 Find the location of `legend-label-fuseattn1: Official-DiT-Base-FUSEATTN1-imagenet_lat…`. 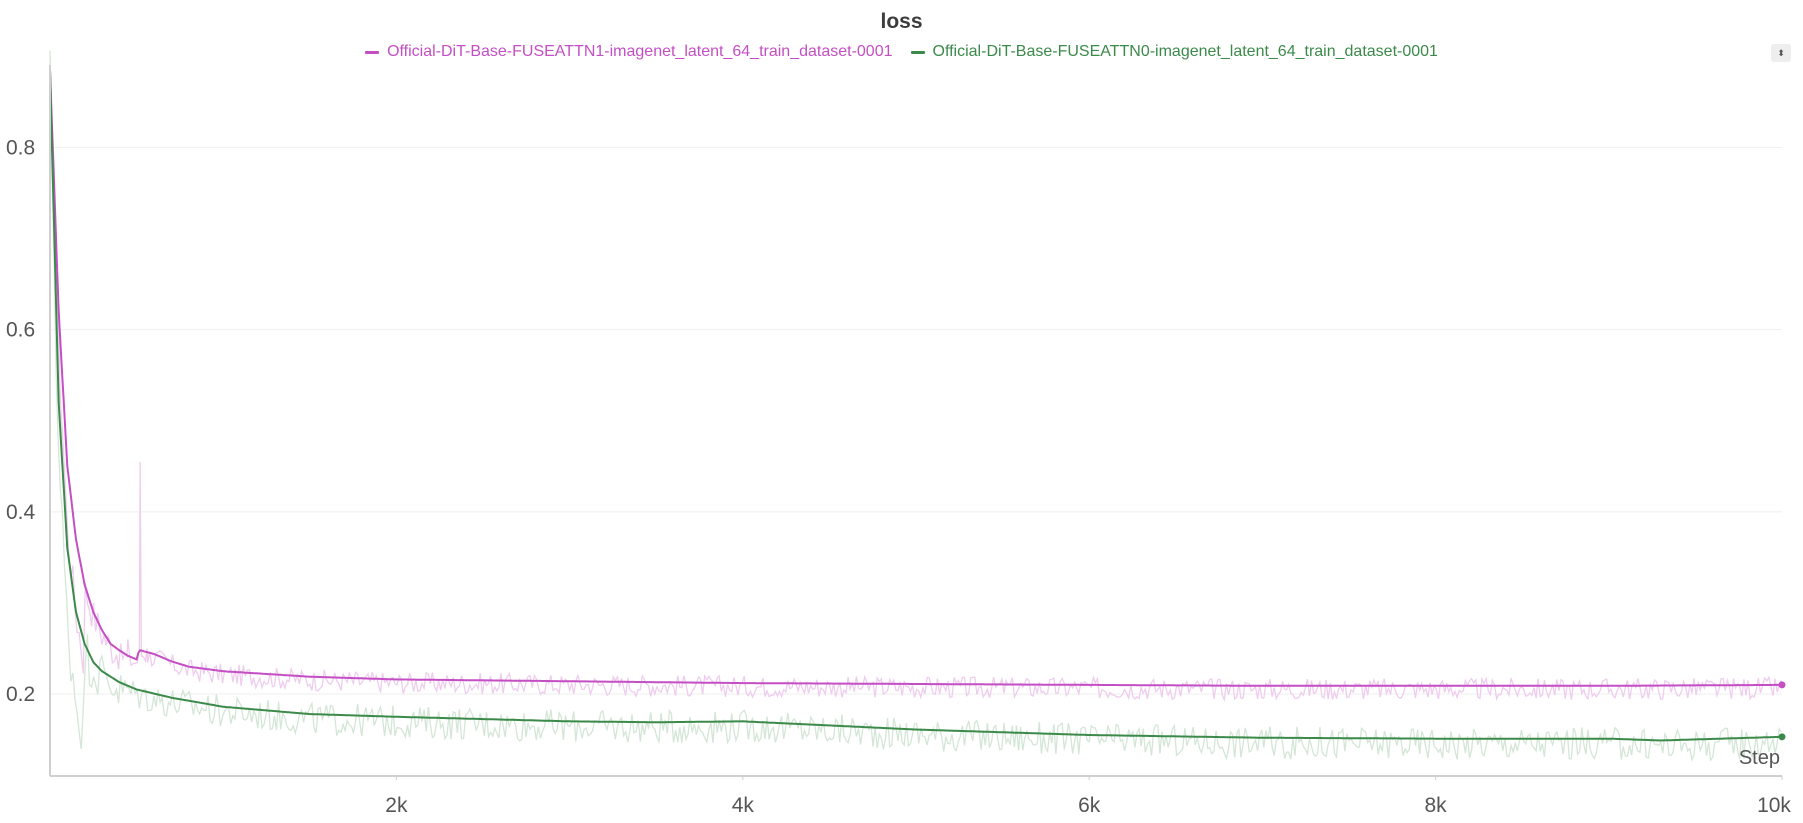

legend-label-fuseattn1: Official-DiT-Base-FUSEATTN1-imagenet_lat… is located at coordinates (640, 51).